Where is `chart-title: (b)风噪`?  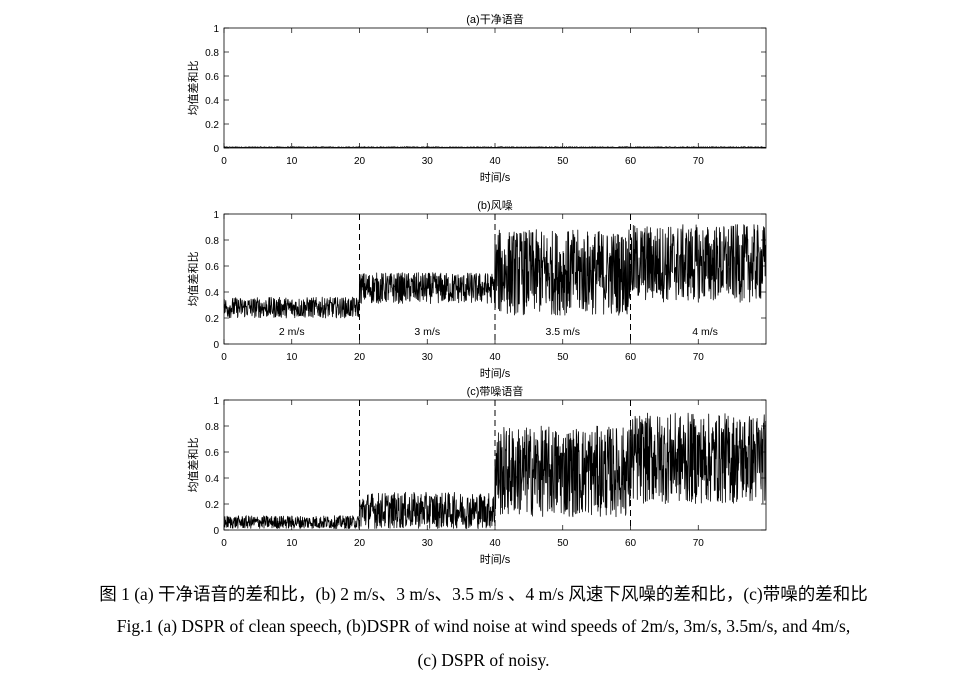 chart-title: (b)风噪 is located at coordinates (494, 205).